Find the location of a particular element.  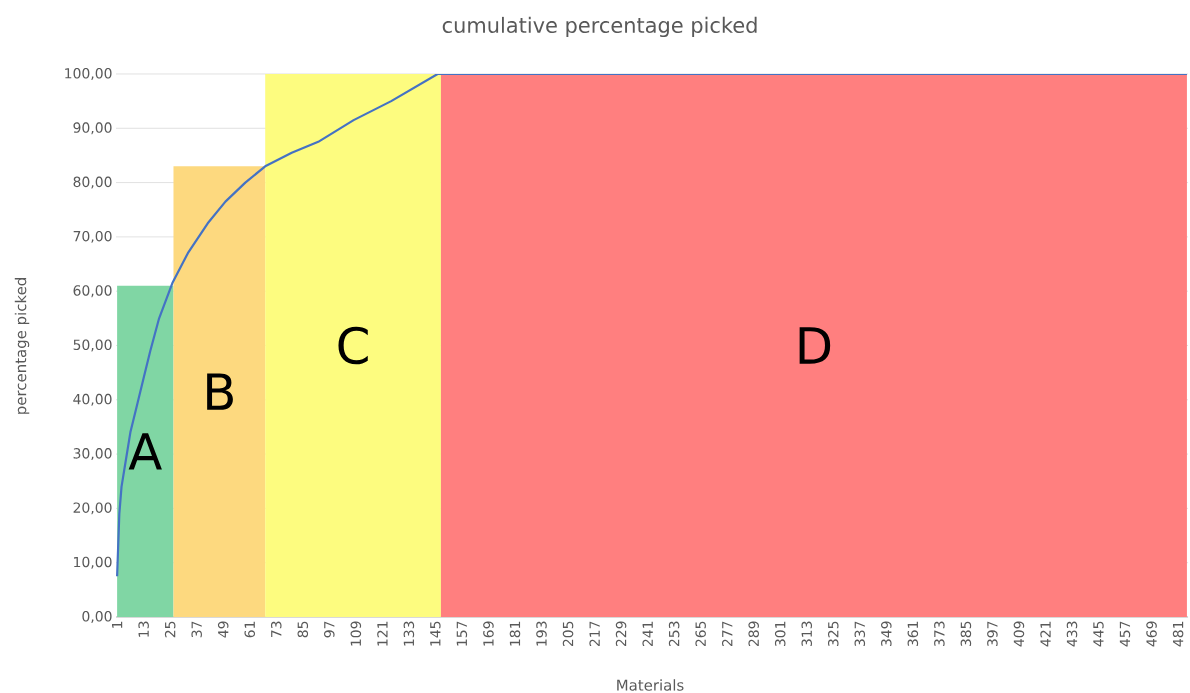

x-tick-label: 469 is located at coordinates (1151, 634).